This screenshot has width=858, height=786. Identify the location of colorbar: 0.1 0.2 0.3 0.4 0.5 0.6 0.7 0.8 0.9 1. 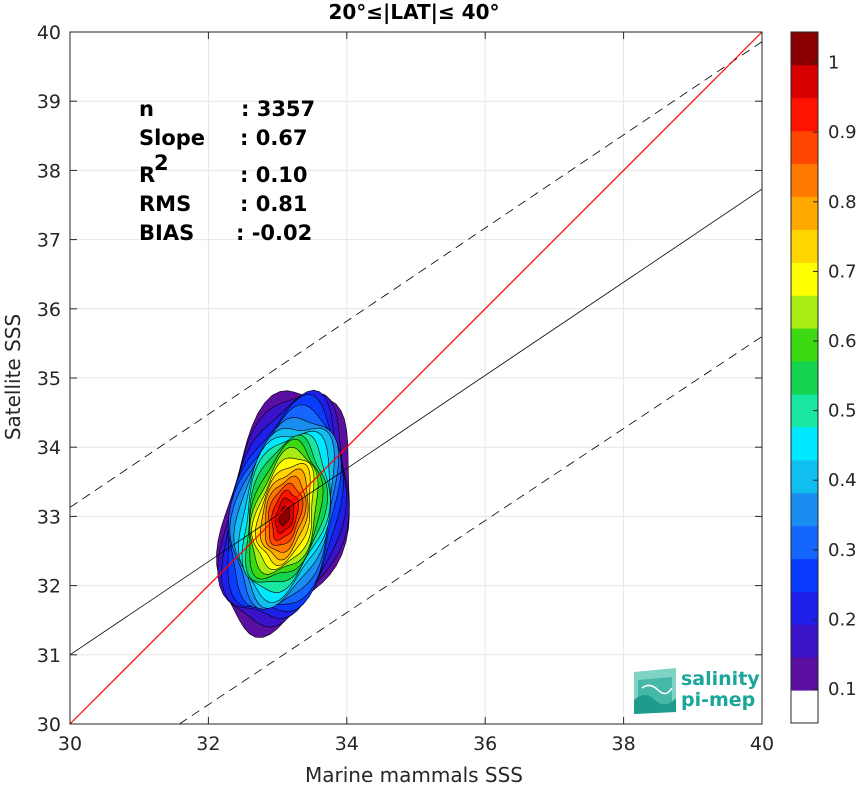
(823, 377).